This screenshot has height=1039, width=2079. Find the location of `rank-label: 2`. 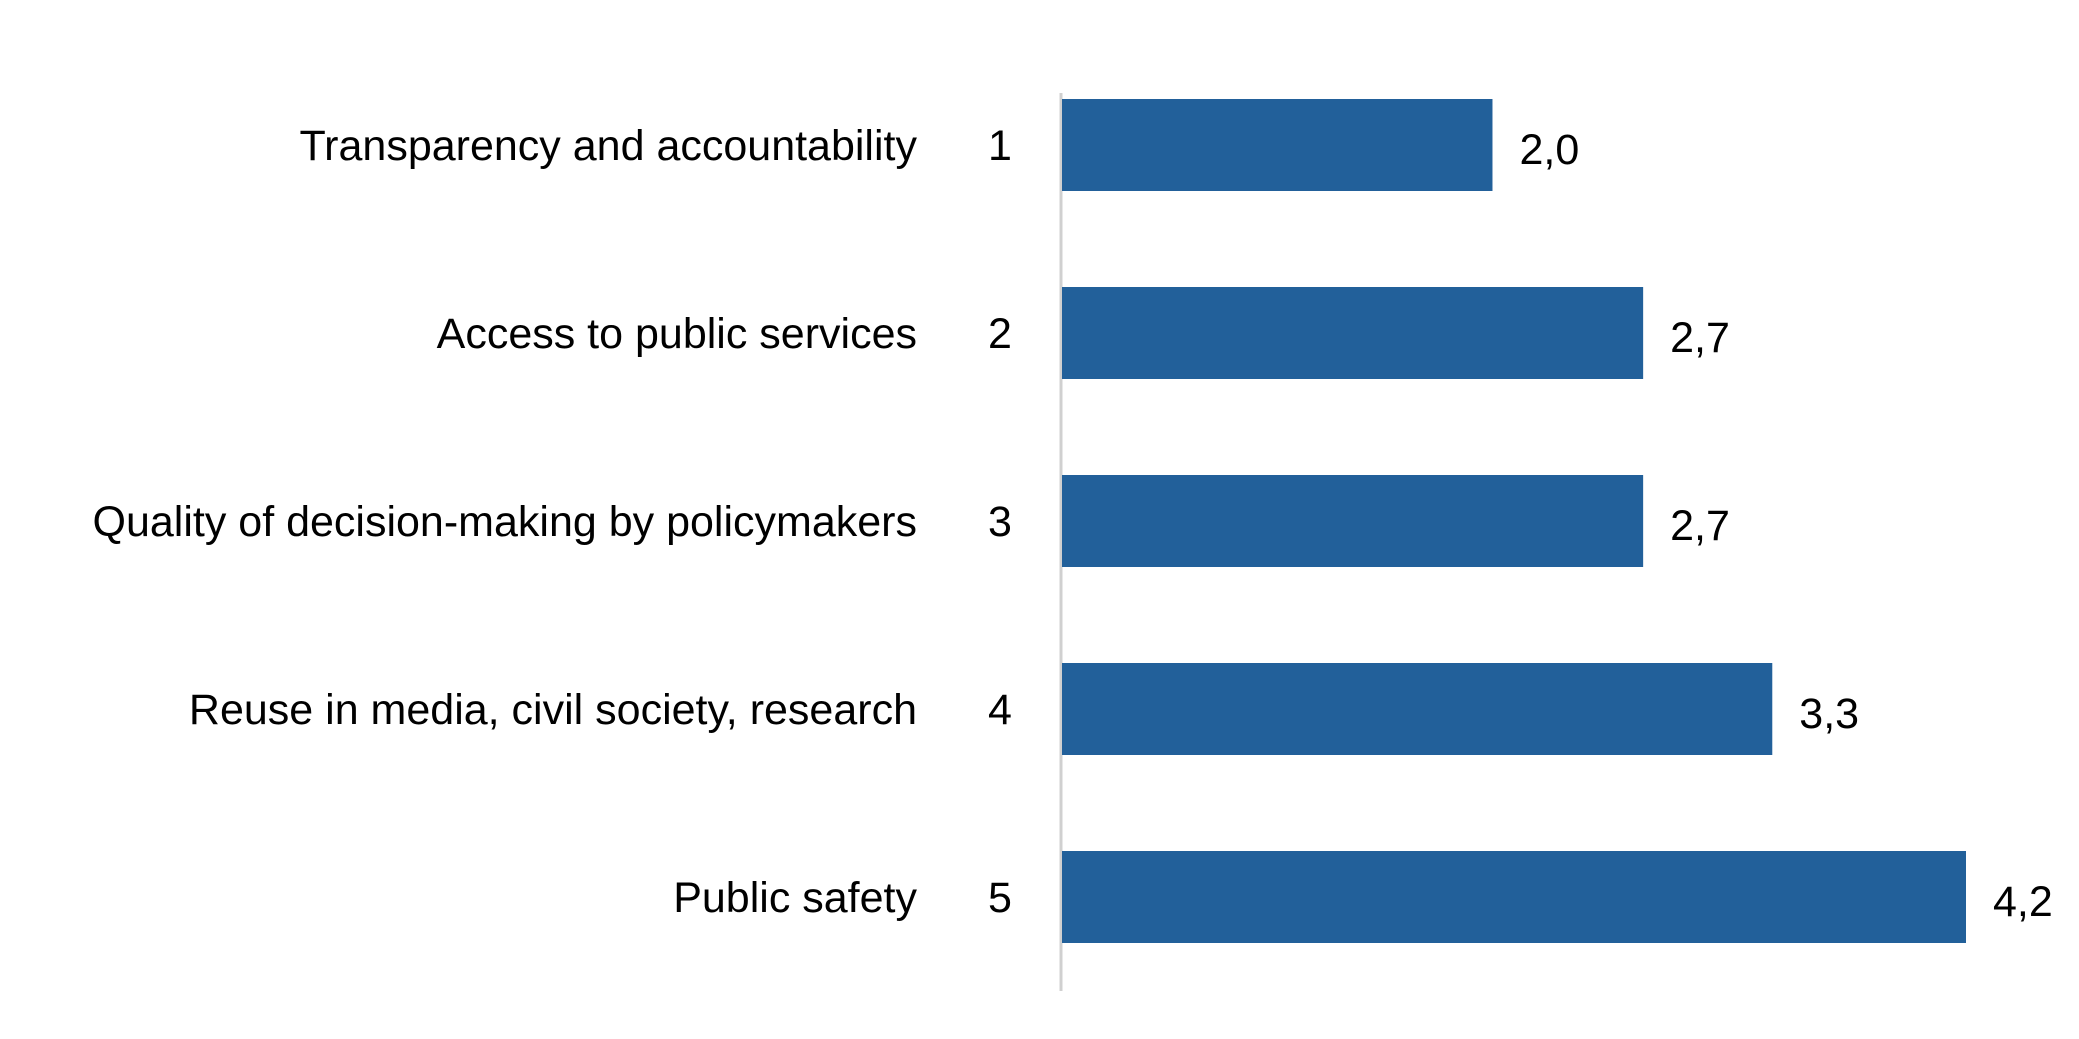

rank-label: 2 is located at coordinates (1000, 334).